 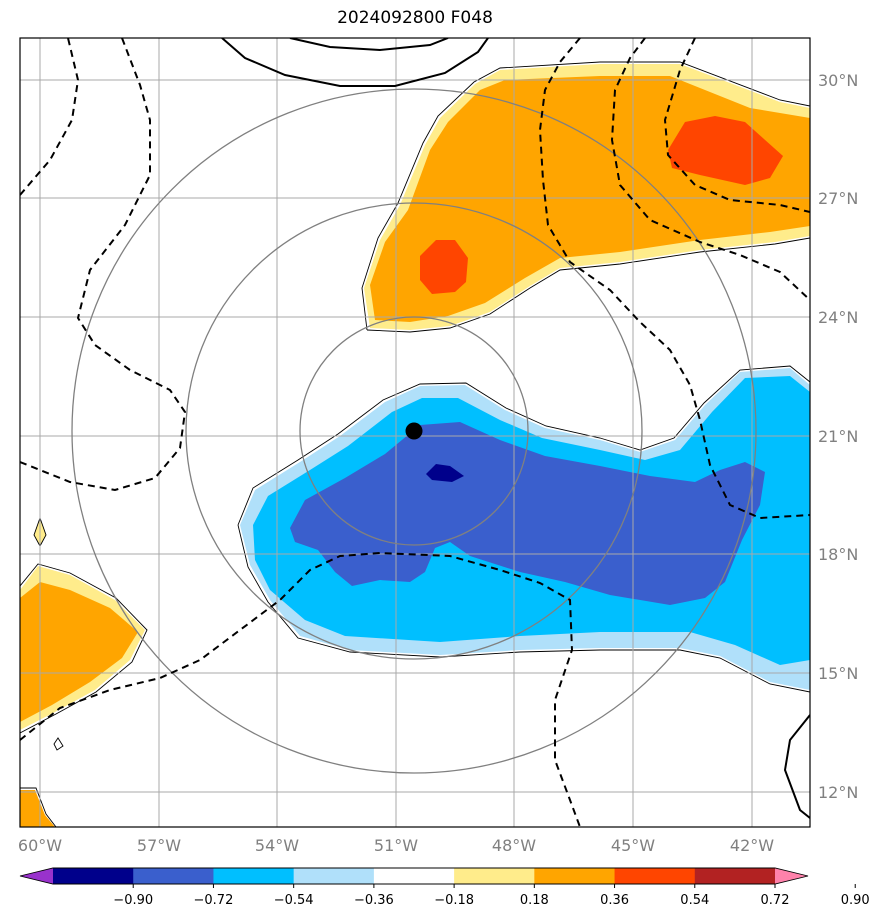 What do you see at coordinates (79, 652) in the screenshot?
I see `positive-region-west` at bounding box center [79, 652].